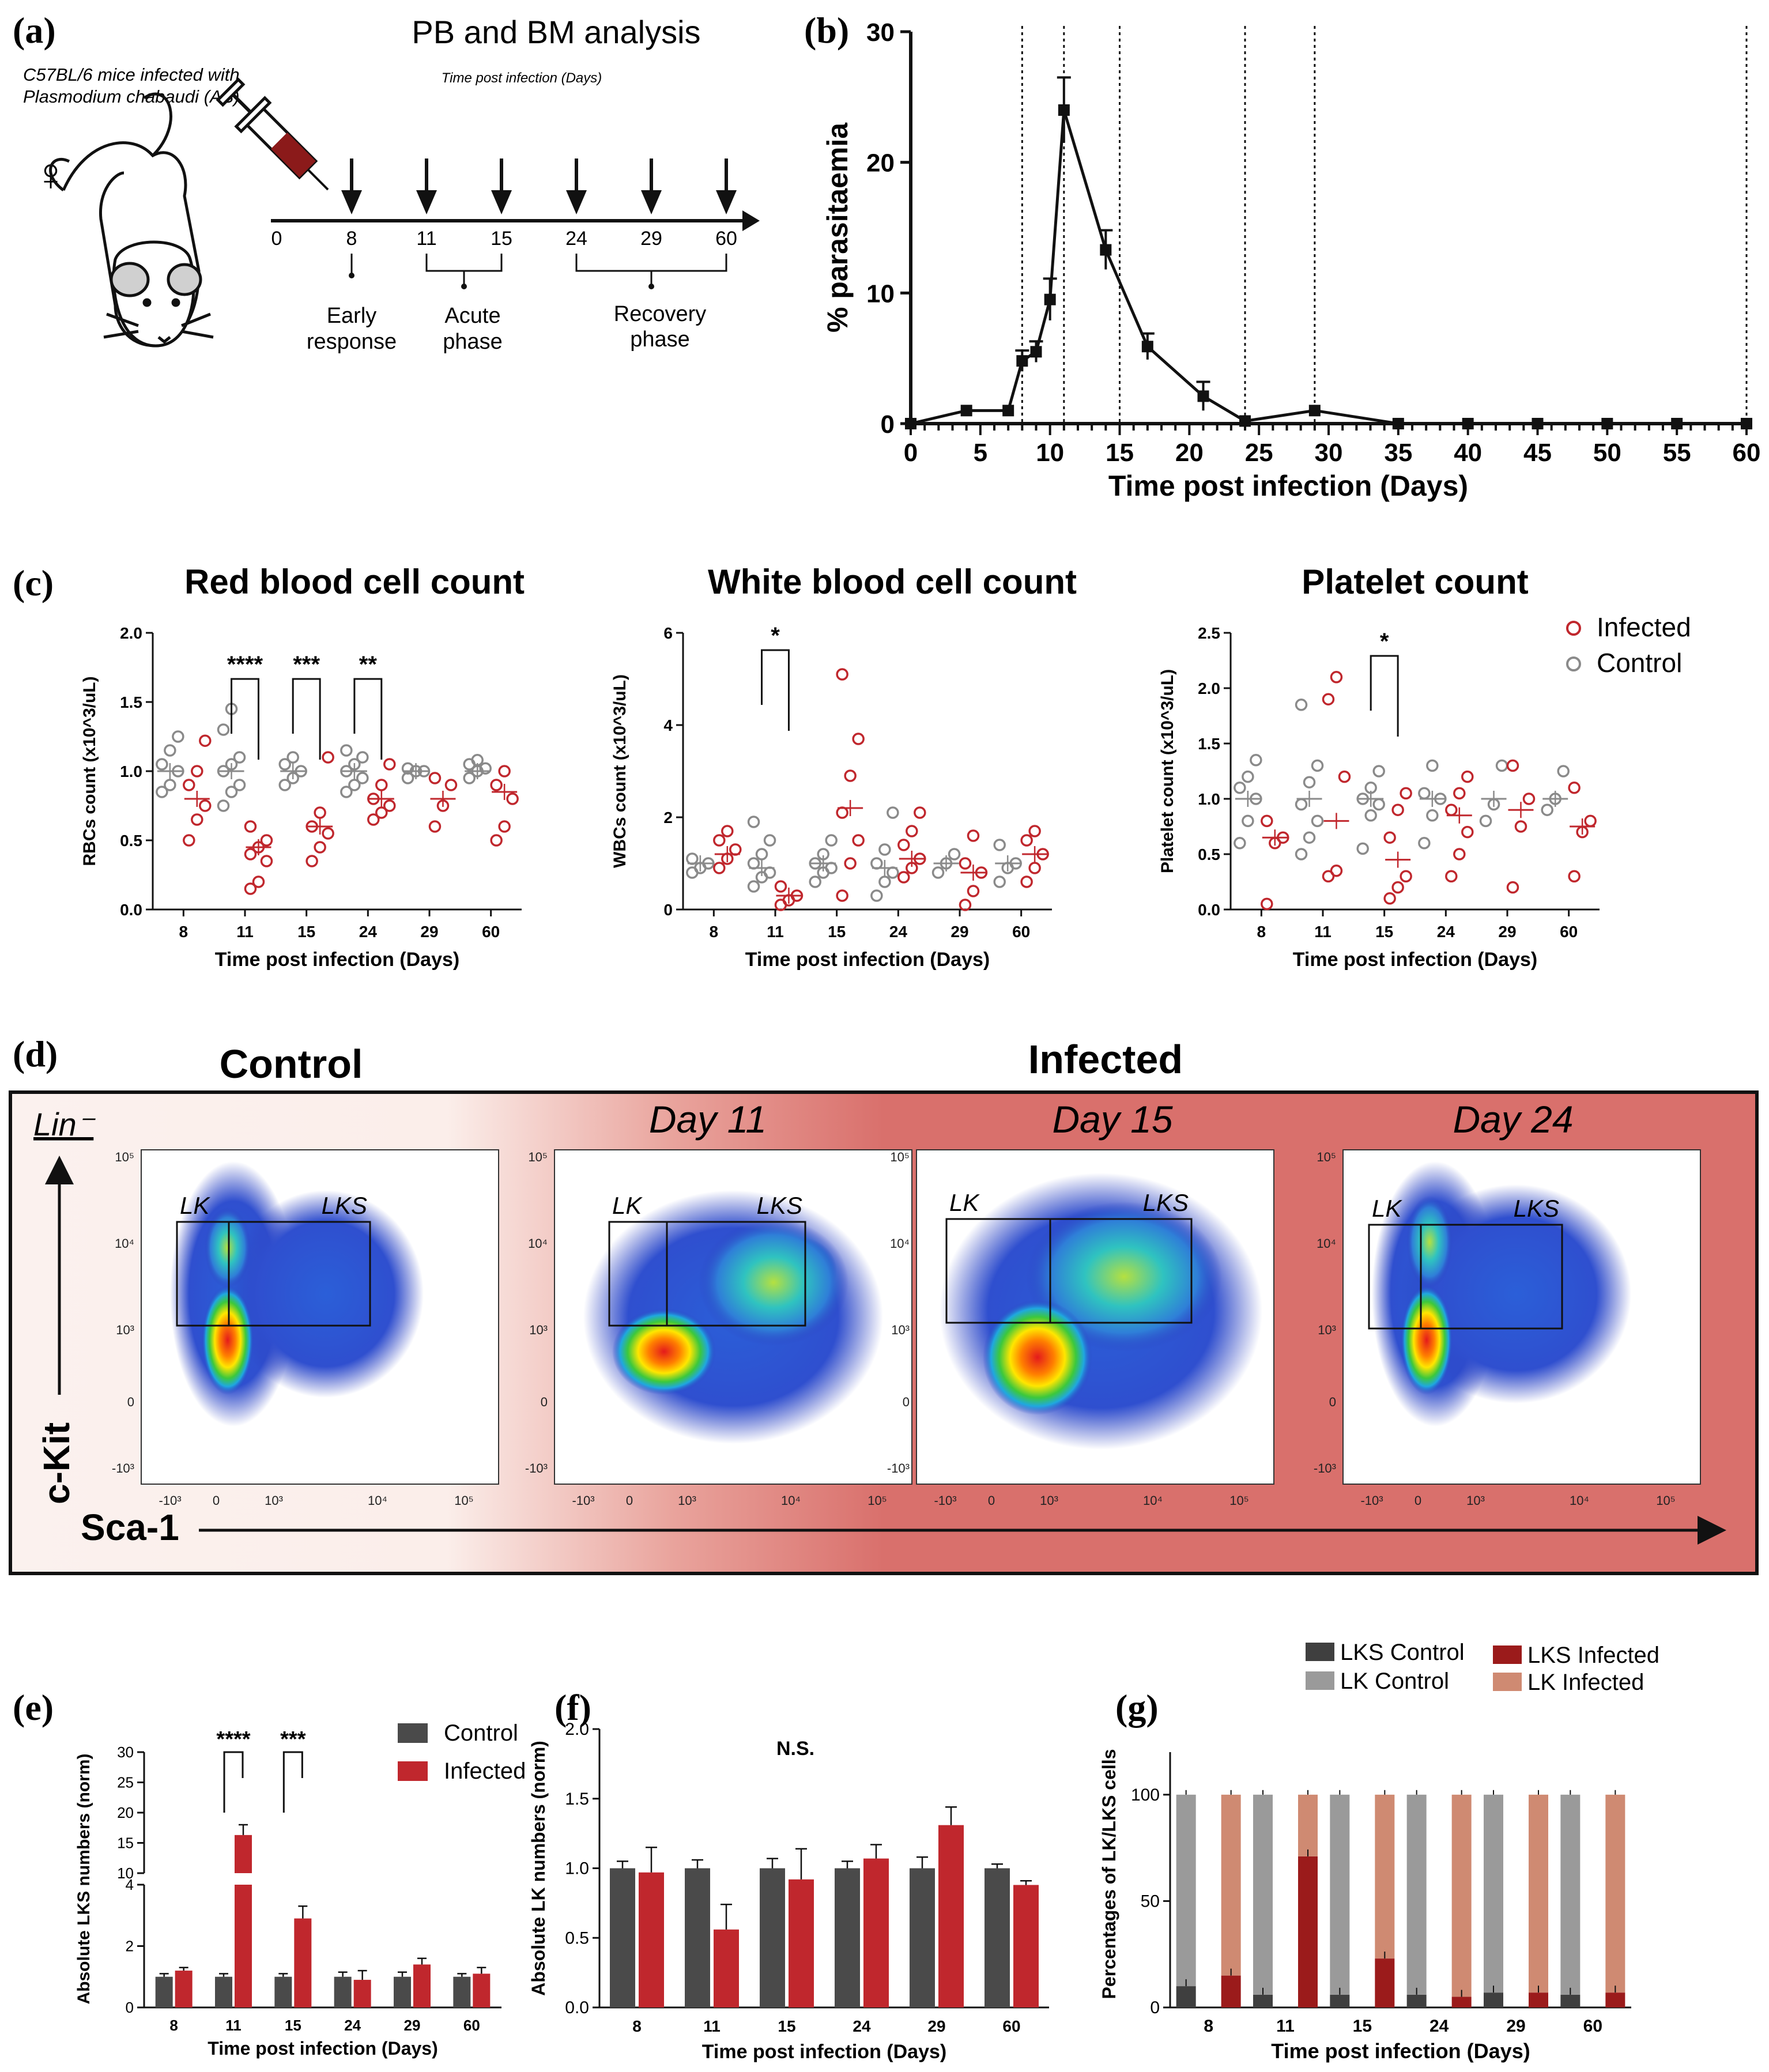  I want to click on c2-y-tick-label: 4, so click(668, 725).